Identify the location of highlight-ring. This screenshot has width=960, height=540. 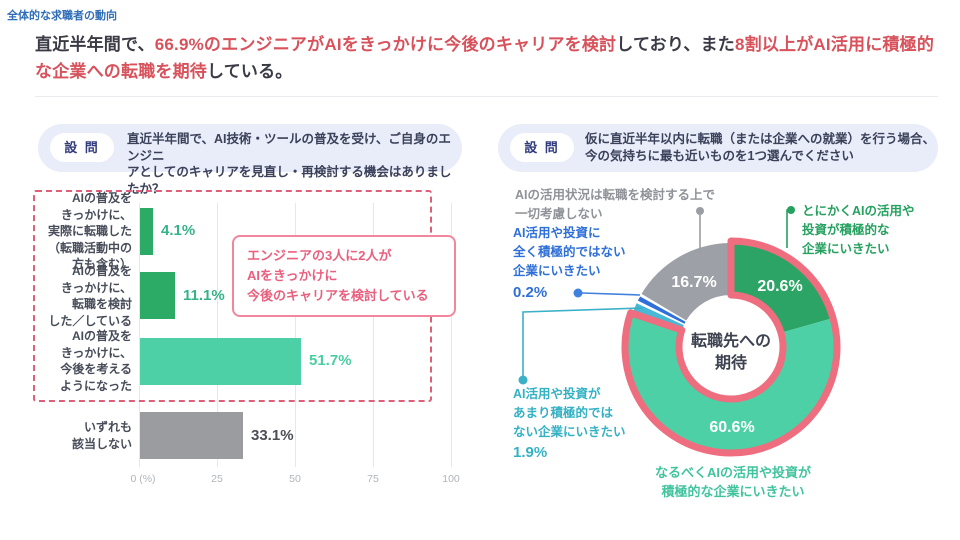
(731, 347).